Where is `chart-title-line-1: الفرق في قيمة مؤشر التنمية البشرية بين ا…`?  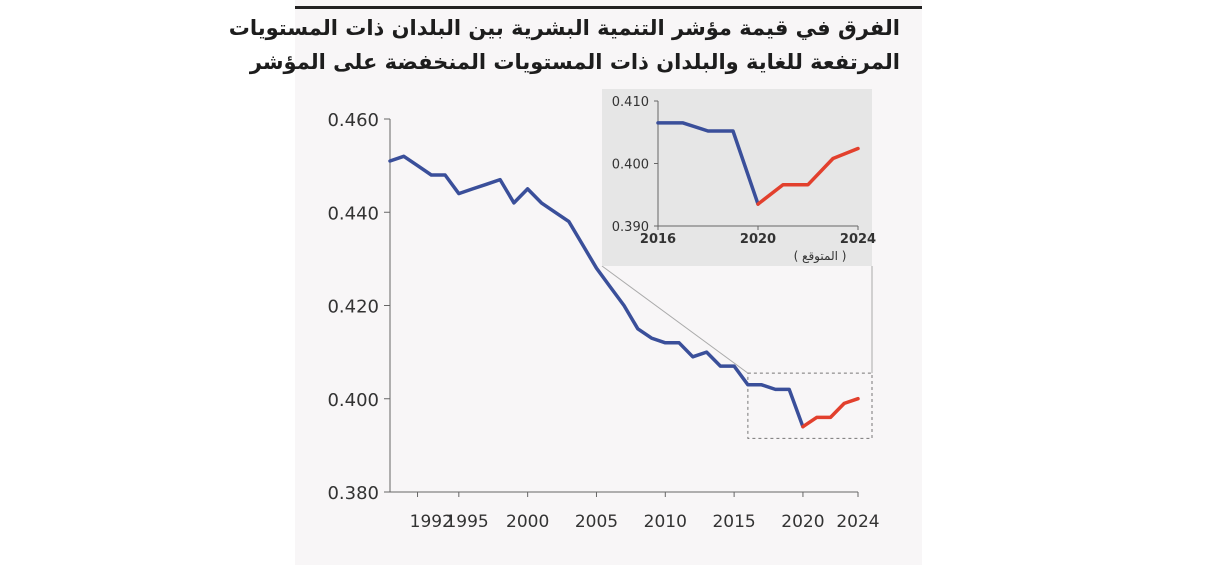
chart-title-line-1: الفرق في قيمة مؤشر التنمية البشرية بين ا… is located at coordinates (564, 28).